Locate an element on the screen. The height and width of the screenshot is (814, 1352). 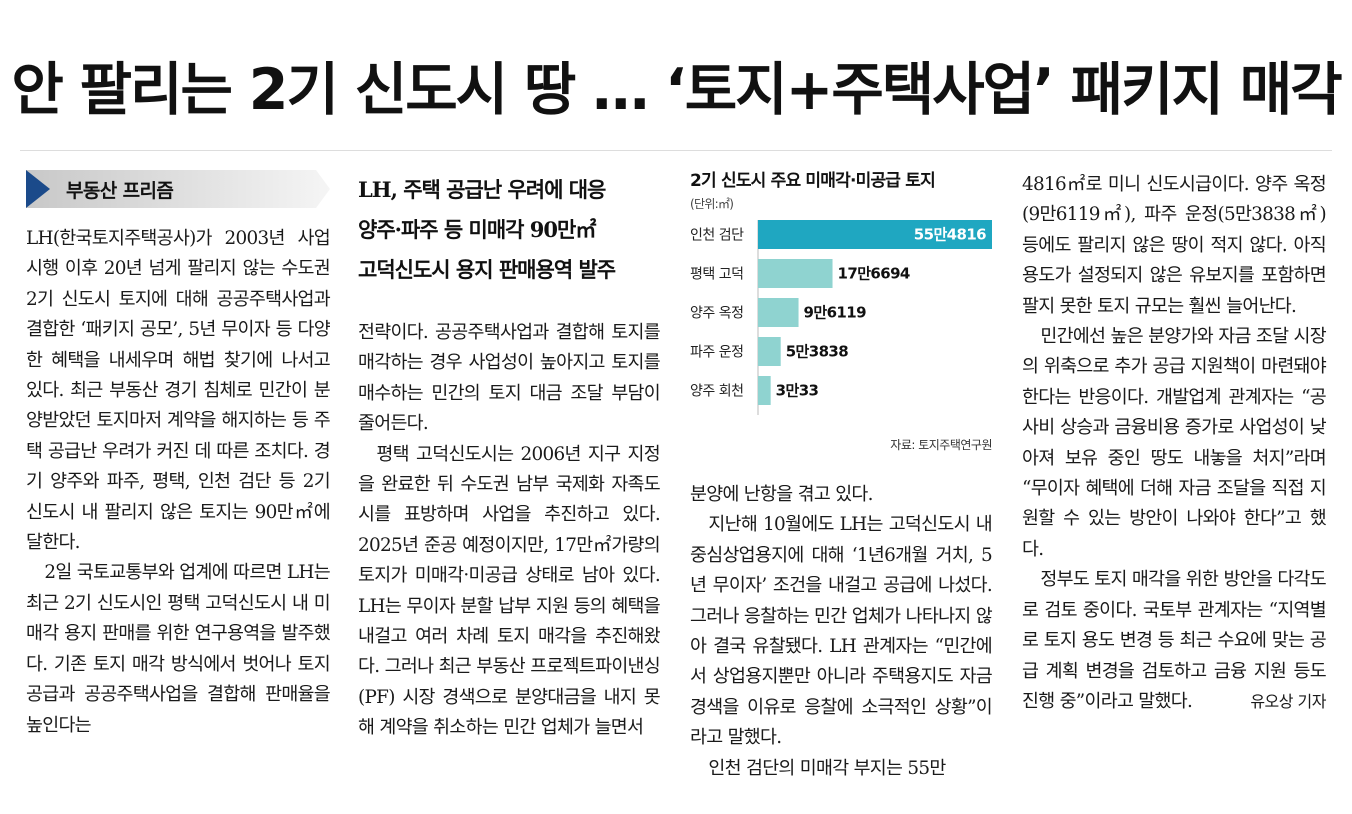
body-paragraph: 인천 검단의 미매각 부지는 55만 is located at coordinates (827, 768).